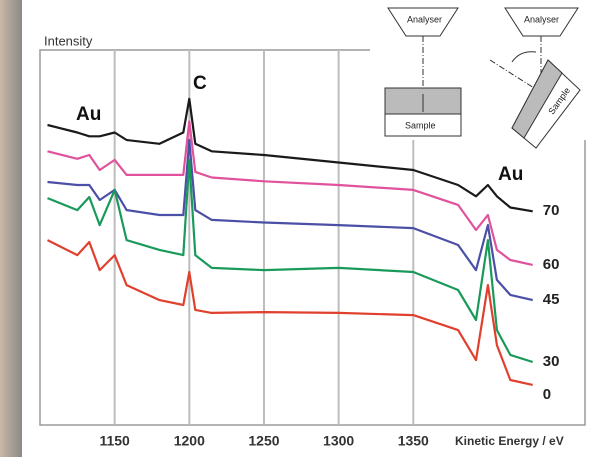 This screenshot has width=594, height=457. Describe the element at coordinates (200, 83) in the screenshot. I see `annotation: C` at that location.